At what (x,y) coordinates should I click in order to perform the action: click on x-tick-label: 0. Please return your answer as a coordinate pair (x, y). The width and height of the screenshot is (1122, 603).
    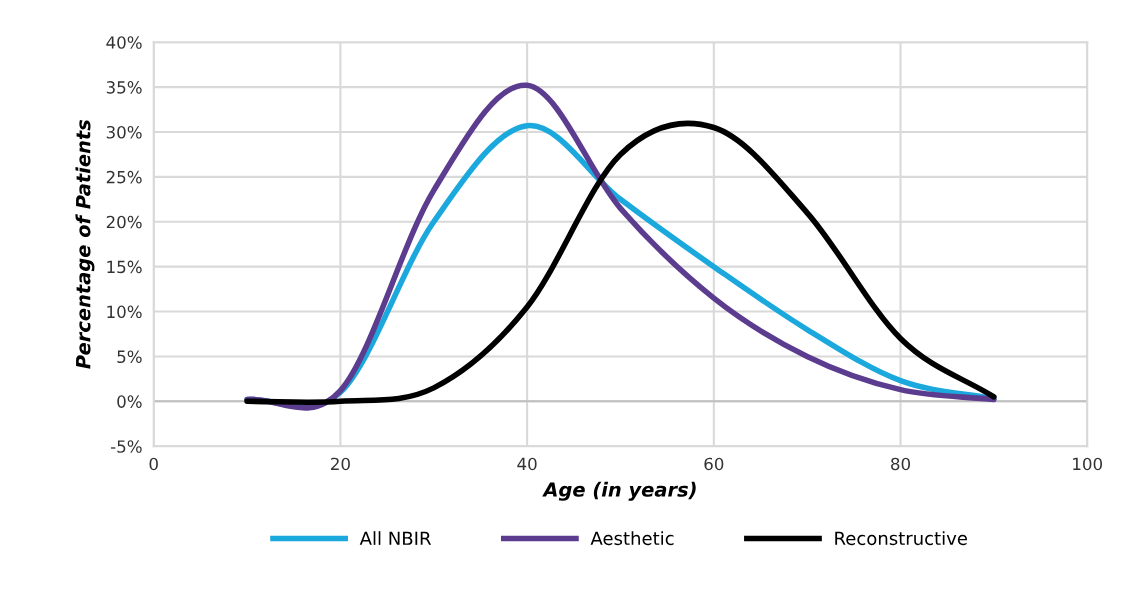
    Looking at the image, I should click on (153, 464).